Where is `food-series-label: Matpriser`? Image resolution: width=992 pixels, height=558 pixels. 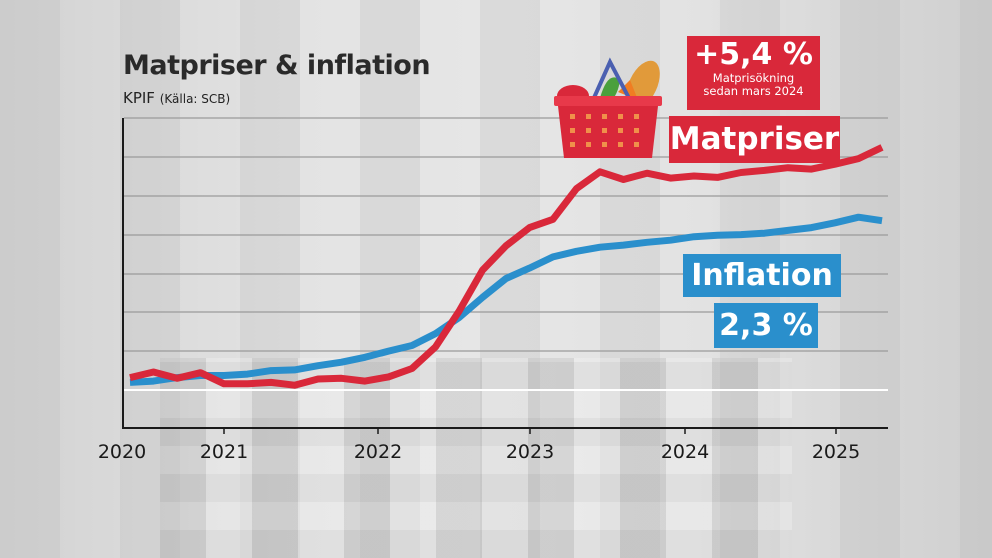
food-series-label: Matpriser is located at coordinates (754, 139).